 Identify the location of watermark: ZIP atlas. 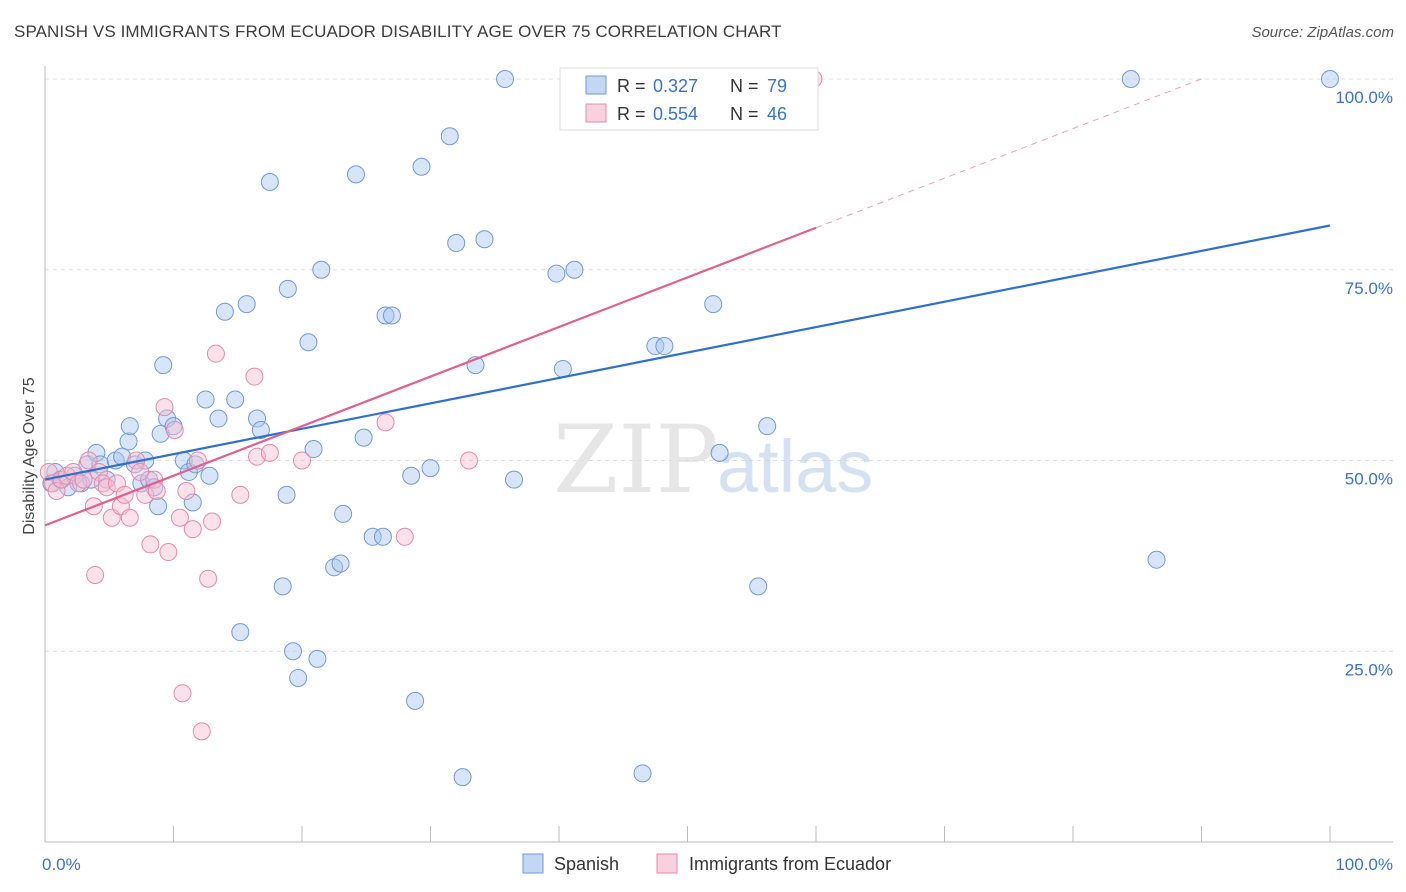
(713, 460).